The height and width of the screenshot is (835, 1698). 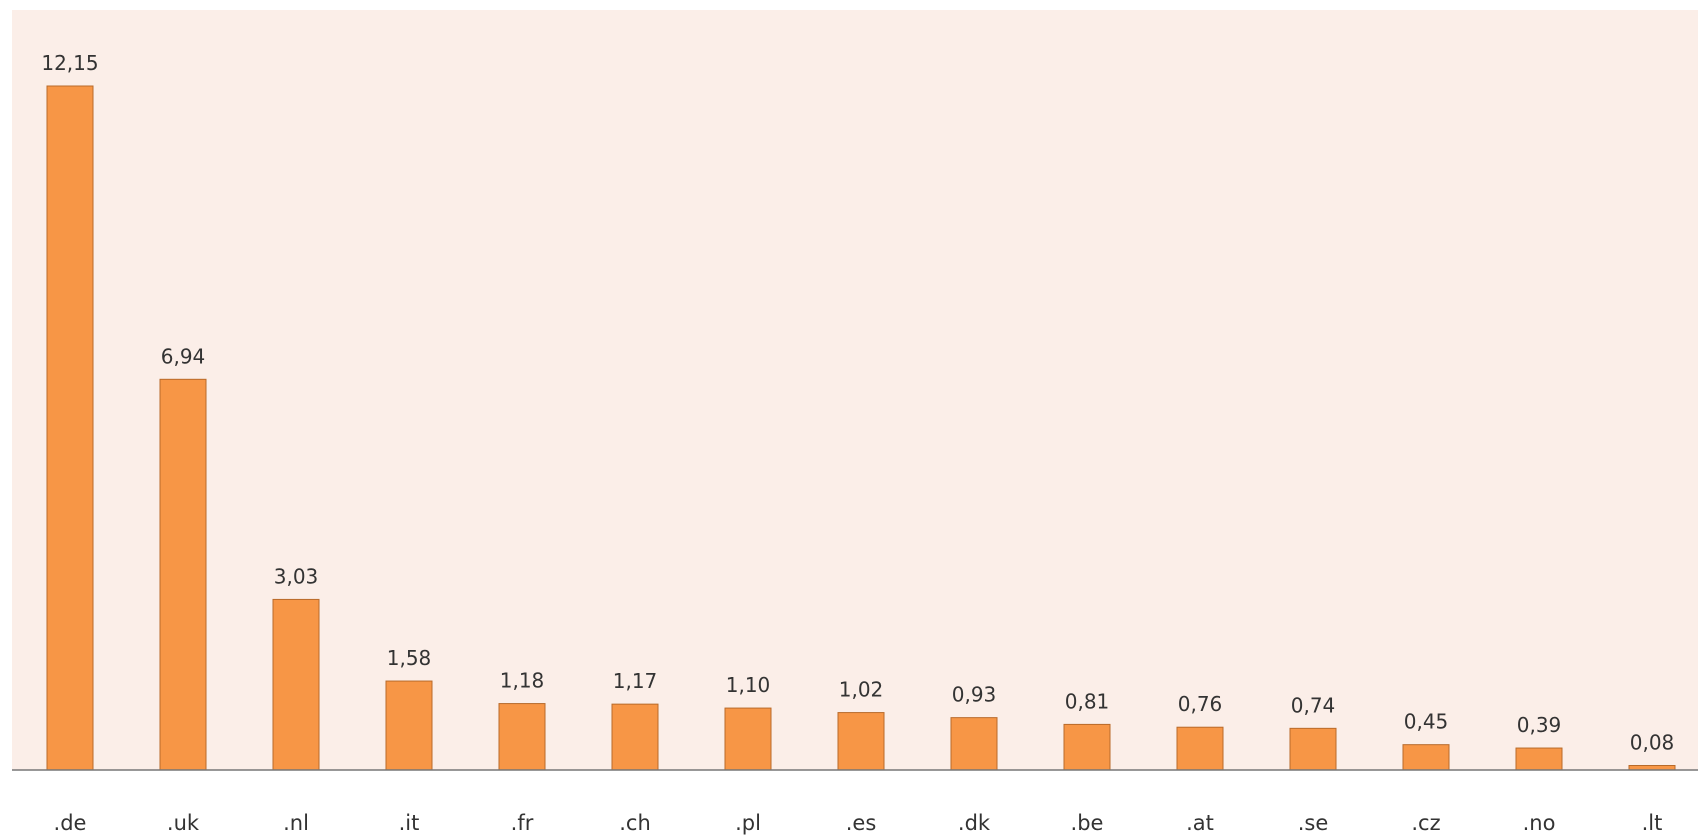 I want to click on x-tick-label-lt: .lt, so click(x=1652, y=823).